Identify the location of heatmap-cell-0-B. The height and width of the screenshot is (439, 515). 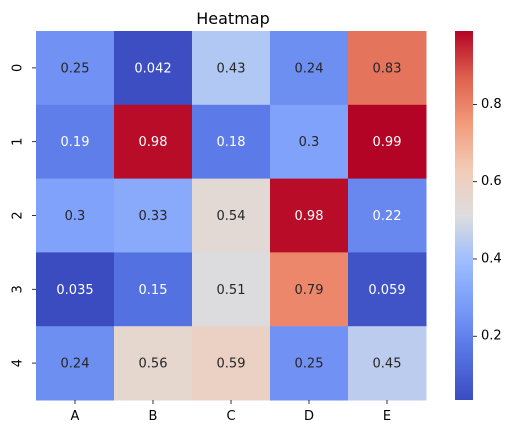
(153, 68).